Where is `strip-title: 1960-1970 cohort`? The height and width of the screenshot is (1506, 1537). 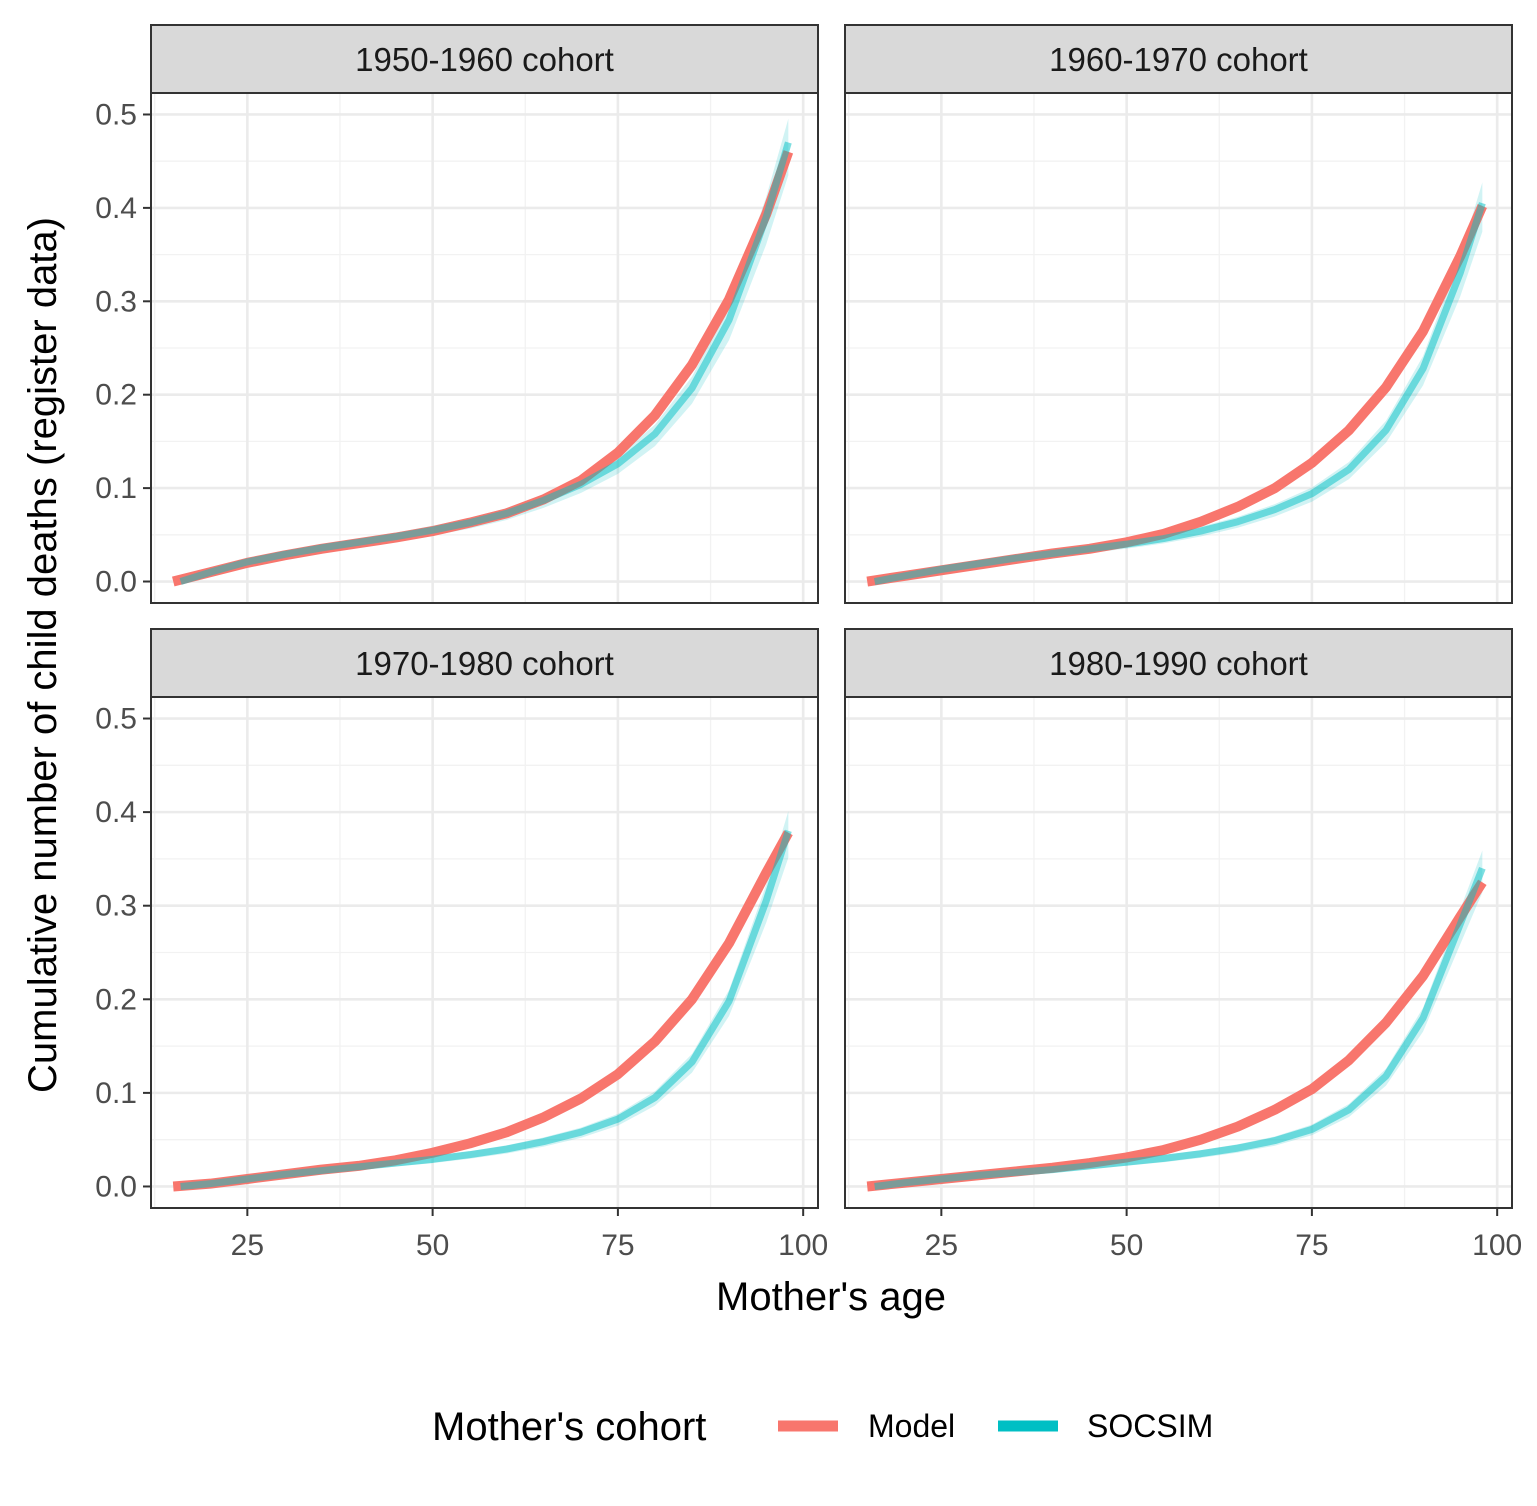
strip-title: 1960-1970 cohort is located at coordinates (1178, 59).